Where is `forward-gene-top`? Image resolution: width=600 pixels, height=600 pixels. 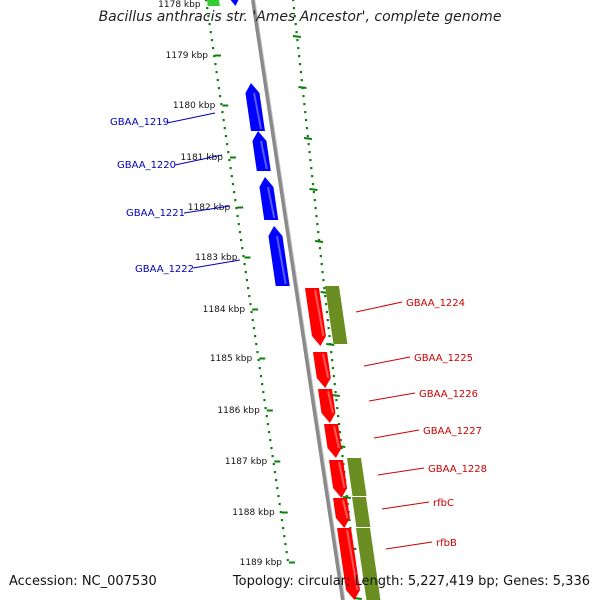
forward-gene-top is located at coordinates (234, 3).